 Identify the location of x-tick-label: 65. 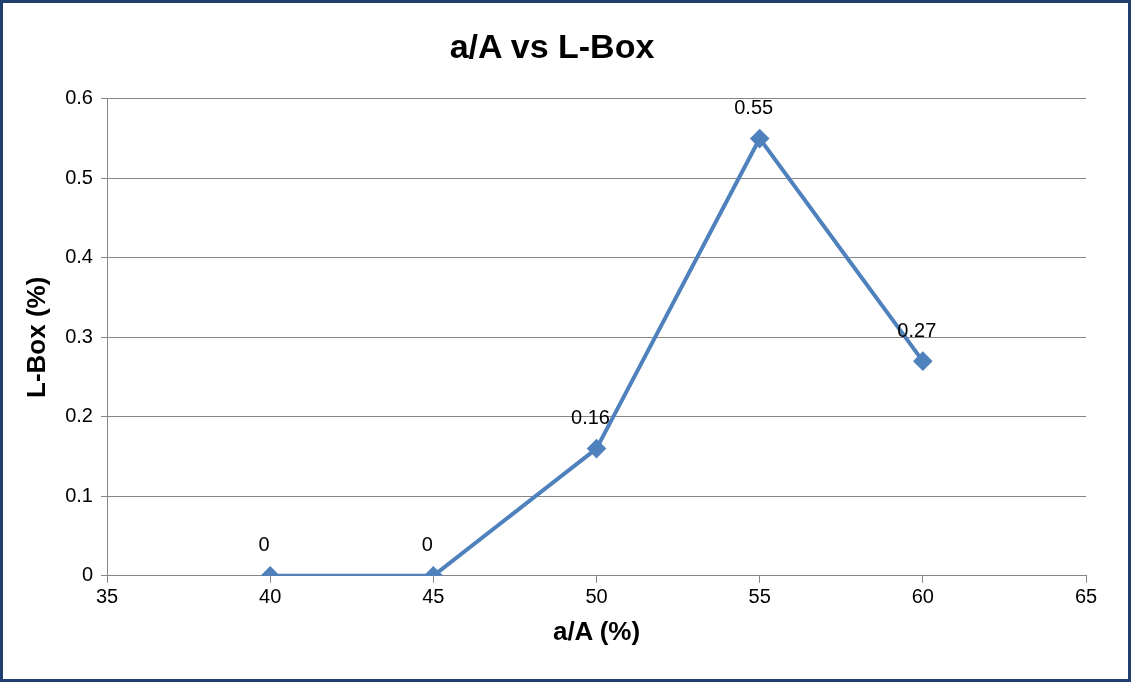
(1086, 596).